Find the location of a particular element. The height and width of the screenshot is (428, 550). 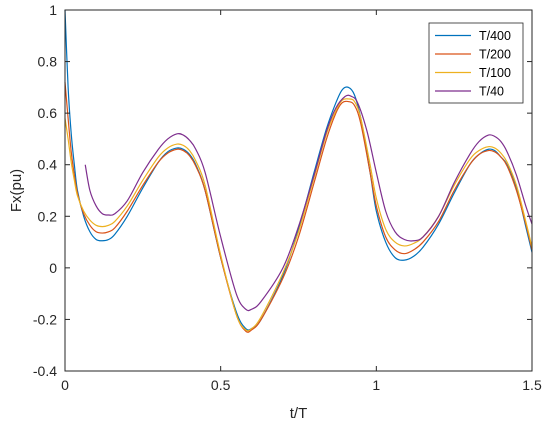

y-tick-label: 0.4 is located at coordinates (48, 165).